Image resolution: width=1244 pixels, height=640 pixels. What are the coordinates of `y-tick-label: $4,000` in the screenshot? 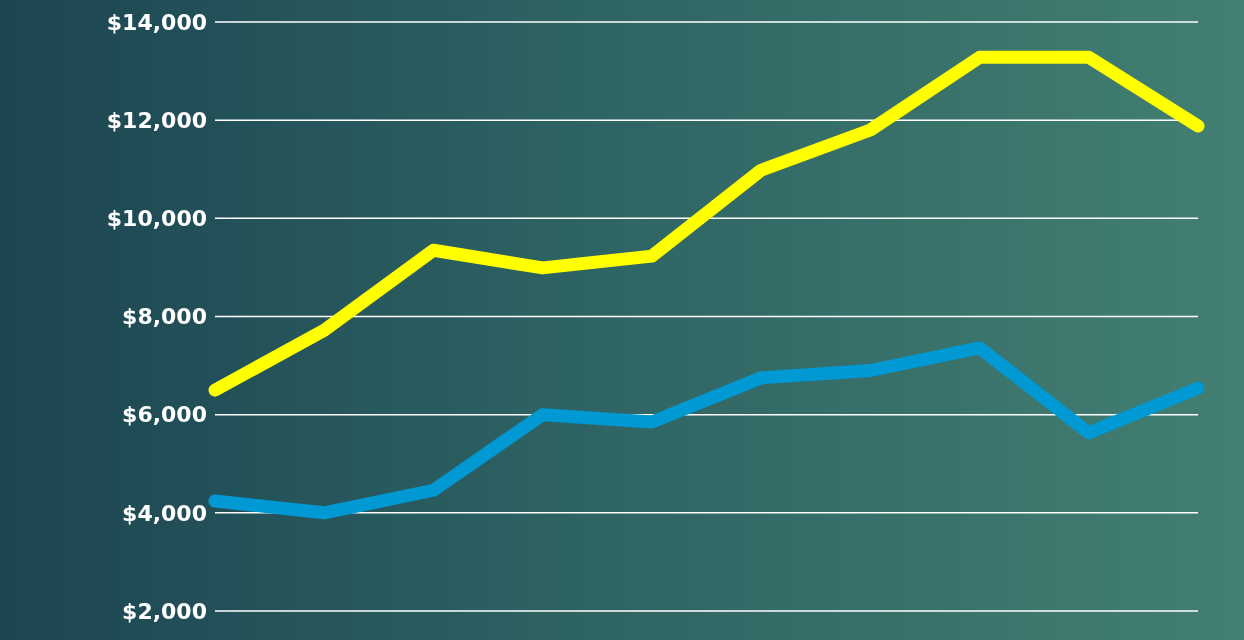 It's located at (164, 513).